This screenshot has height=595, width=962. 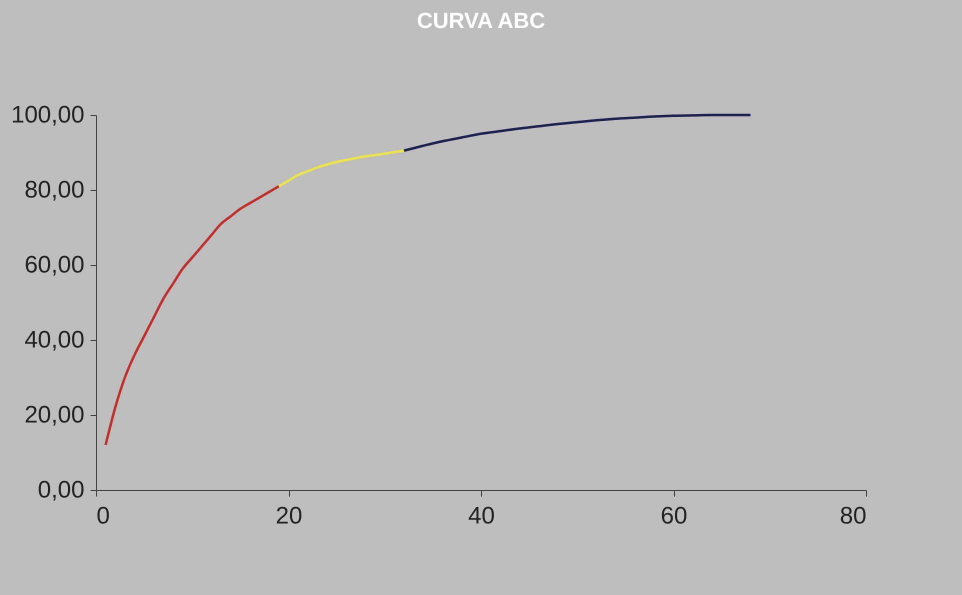 I want to click on y-tick-label: 0,00, so click(x=61, y=490).